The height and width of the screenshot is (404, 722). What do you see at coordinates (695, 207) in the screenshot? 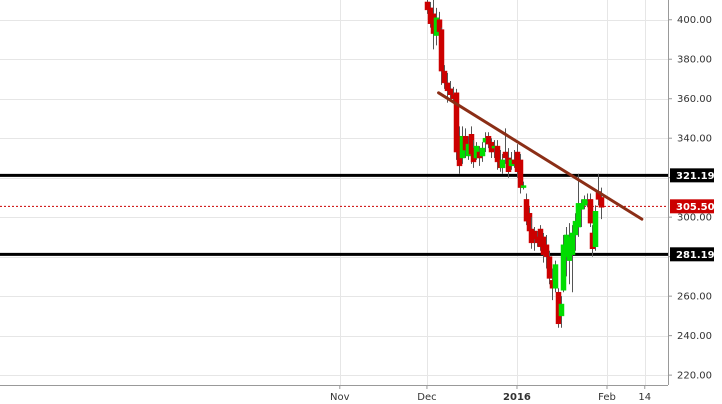
I see `last-price-badge-label: 305.50` at bounding box center [695, 207].